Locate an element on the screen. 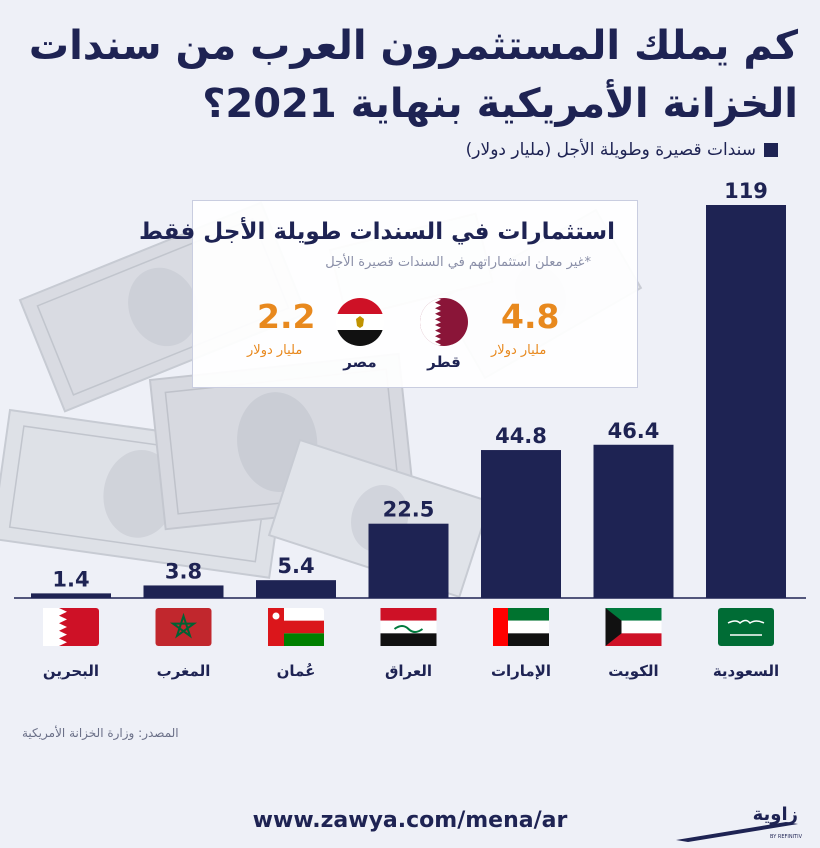 The image size is (820, 848). morocco-flag-icon is located at coordinates (183, 627).